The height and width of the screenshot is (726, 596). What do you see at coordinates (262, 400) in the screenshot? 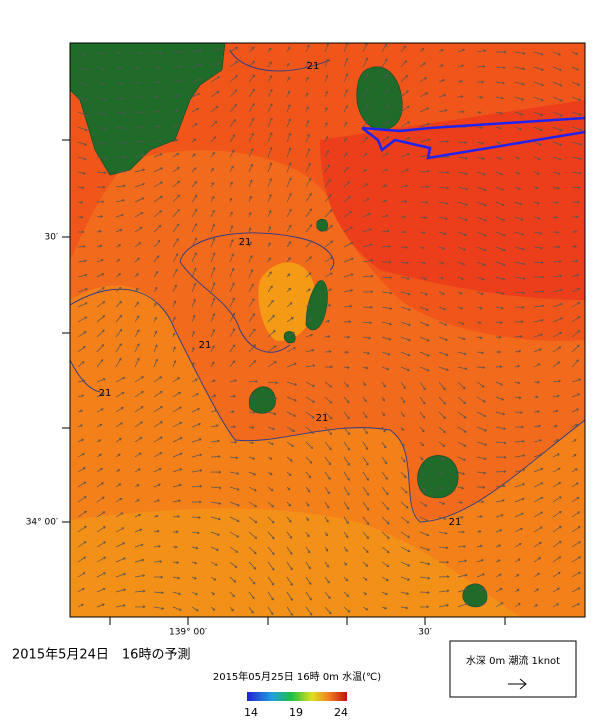
I see `island` at bounding box center [262, 400].